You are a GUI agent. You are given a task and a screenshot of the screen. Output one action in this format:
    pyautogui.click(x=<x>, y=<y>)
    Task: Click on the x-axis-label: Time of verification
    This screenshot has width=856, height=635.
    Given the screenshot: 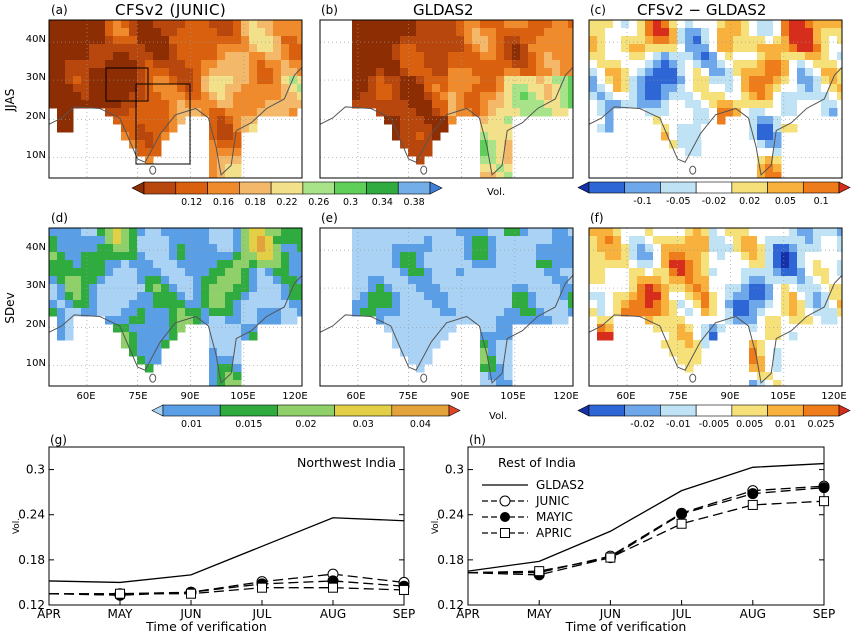 What is the action you would take?
    pyautogui.click(x=626, y=626)
    